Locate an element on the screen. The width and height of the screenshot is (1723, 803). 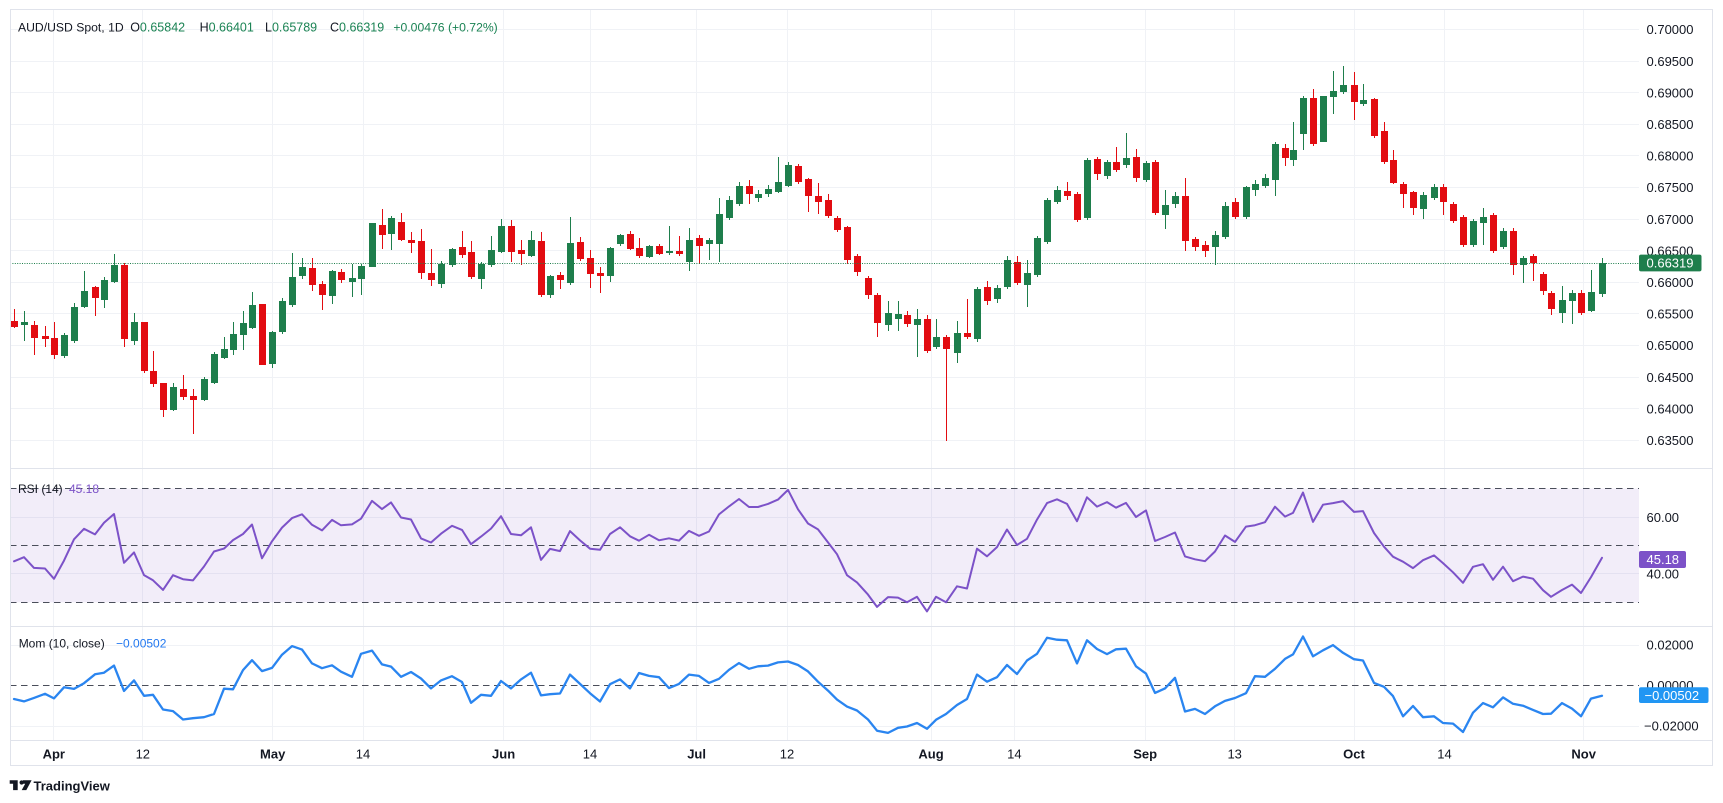
svg-text: 40.00 is located at coordinates (1663, 574).